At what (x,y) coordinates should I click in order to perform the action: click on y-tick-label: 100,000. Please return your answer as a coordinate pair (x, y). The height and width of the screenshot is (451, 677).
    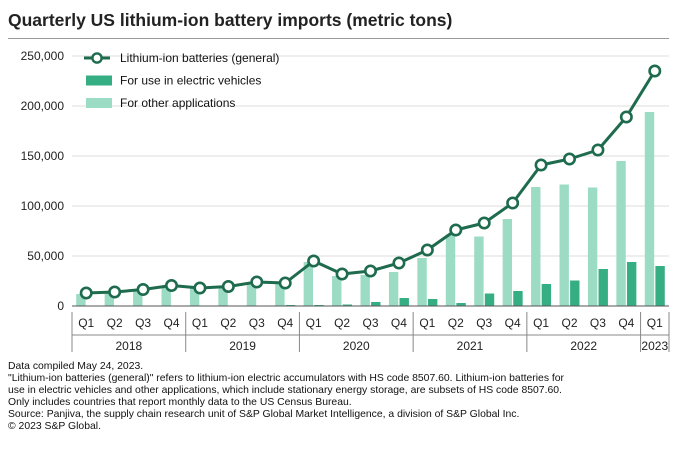
    Looking at the image, I should click on (43, 206).